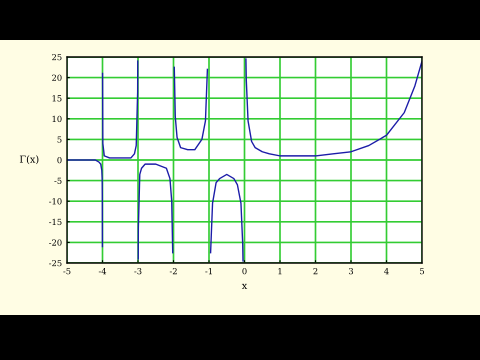 This screenshot has width=480, height=360. What do you see at coordinates (60, 139) in the screenshot?
I see `y-tick-label: 5` at bounding box center [60, 139].